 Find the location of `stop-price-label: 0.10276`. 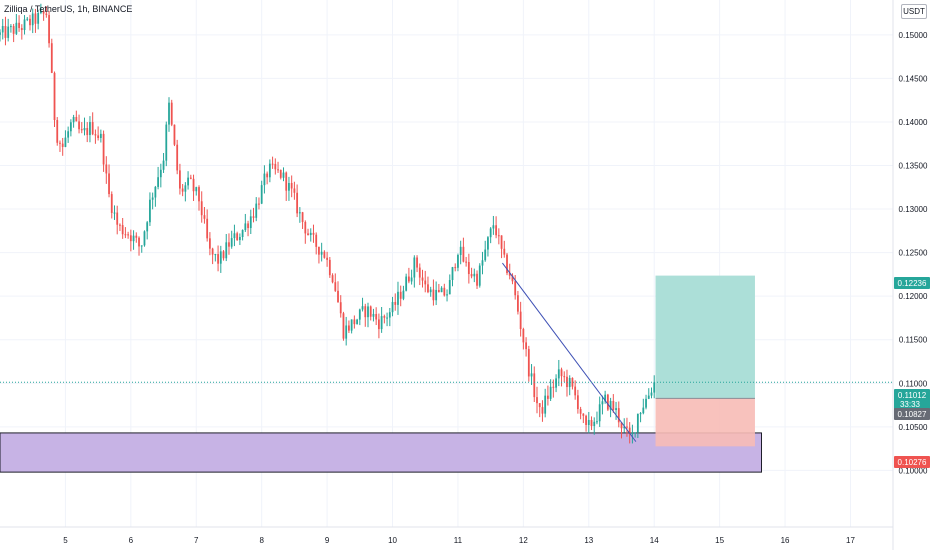

stop-price-label: 0.10276 is located at coordinates (912, 462).